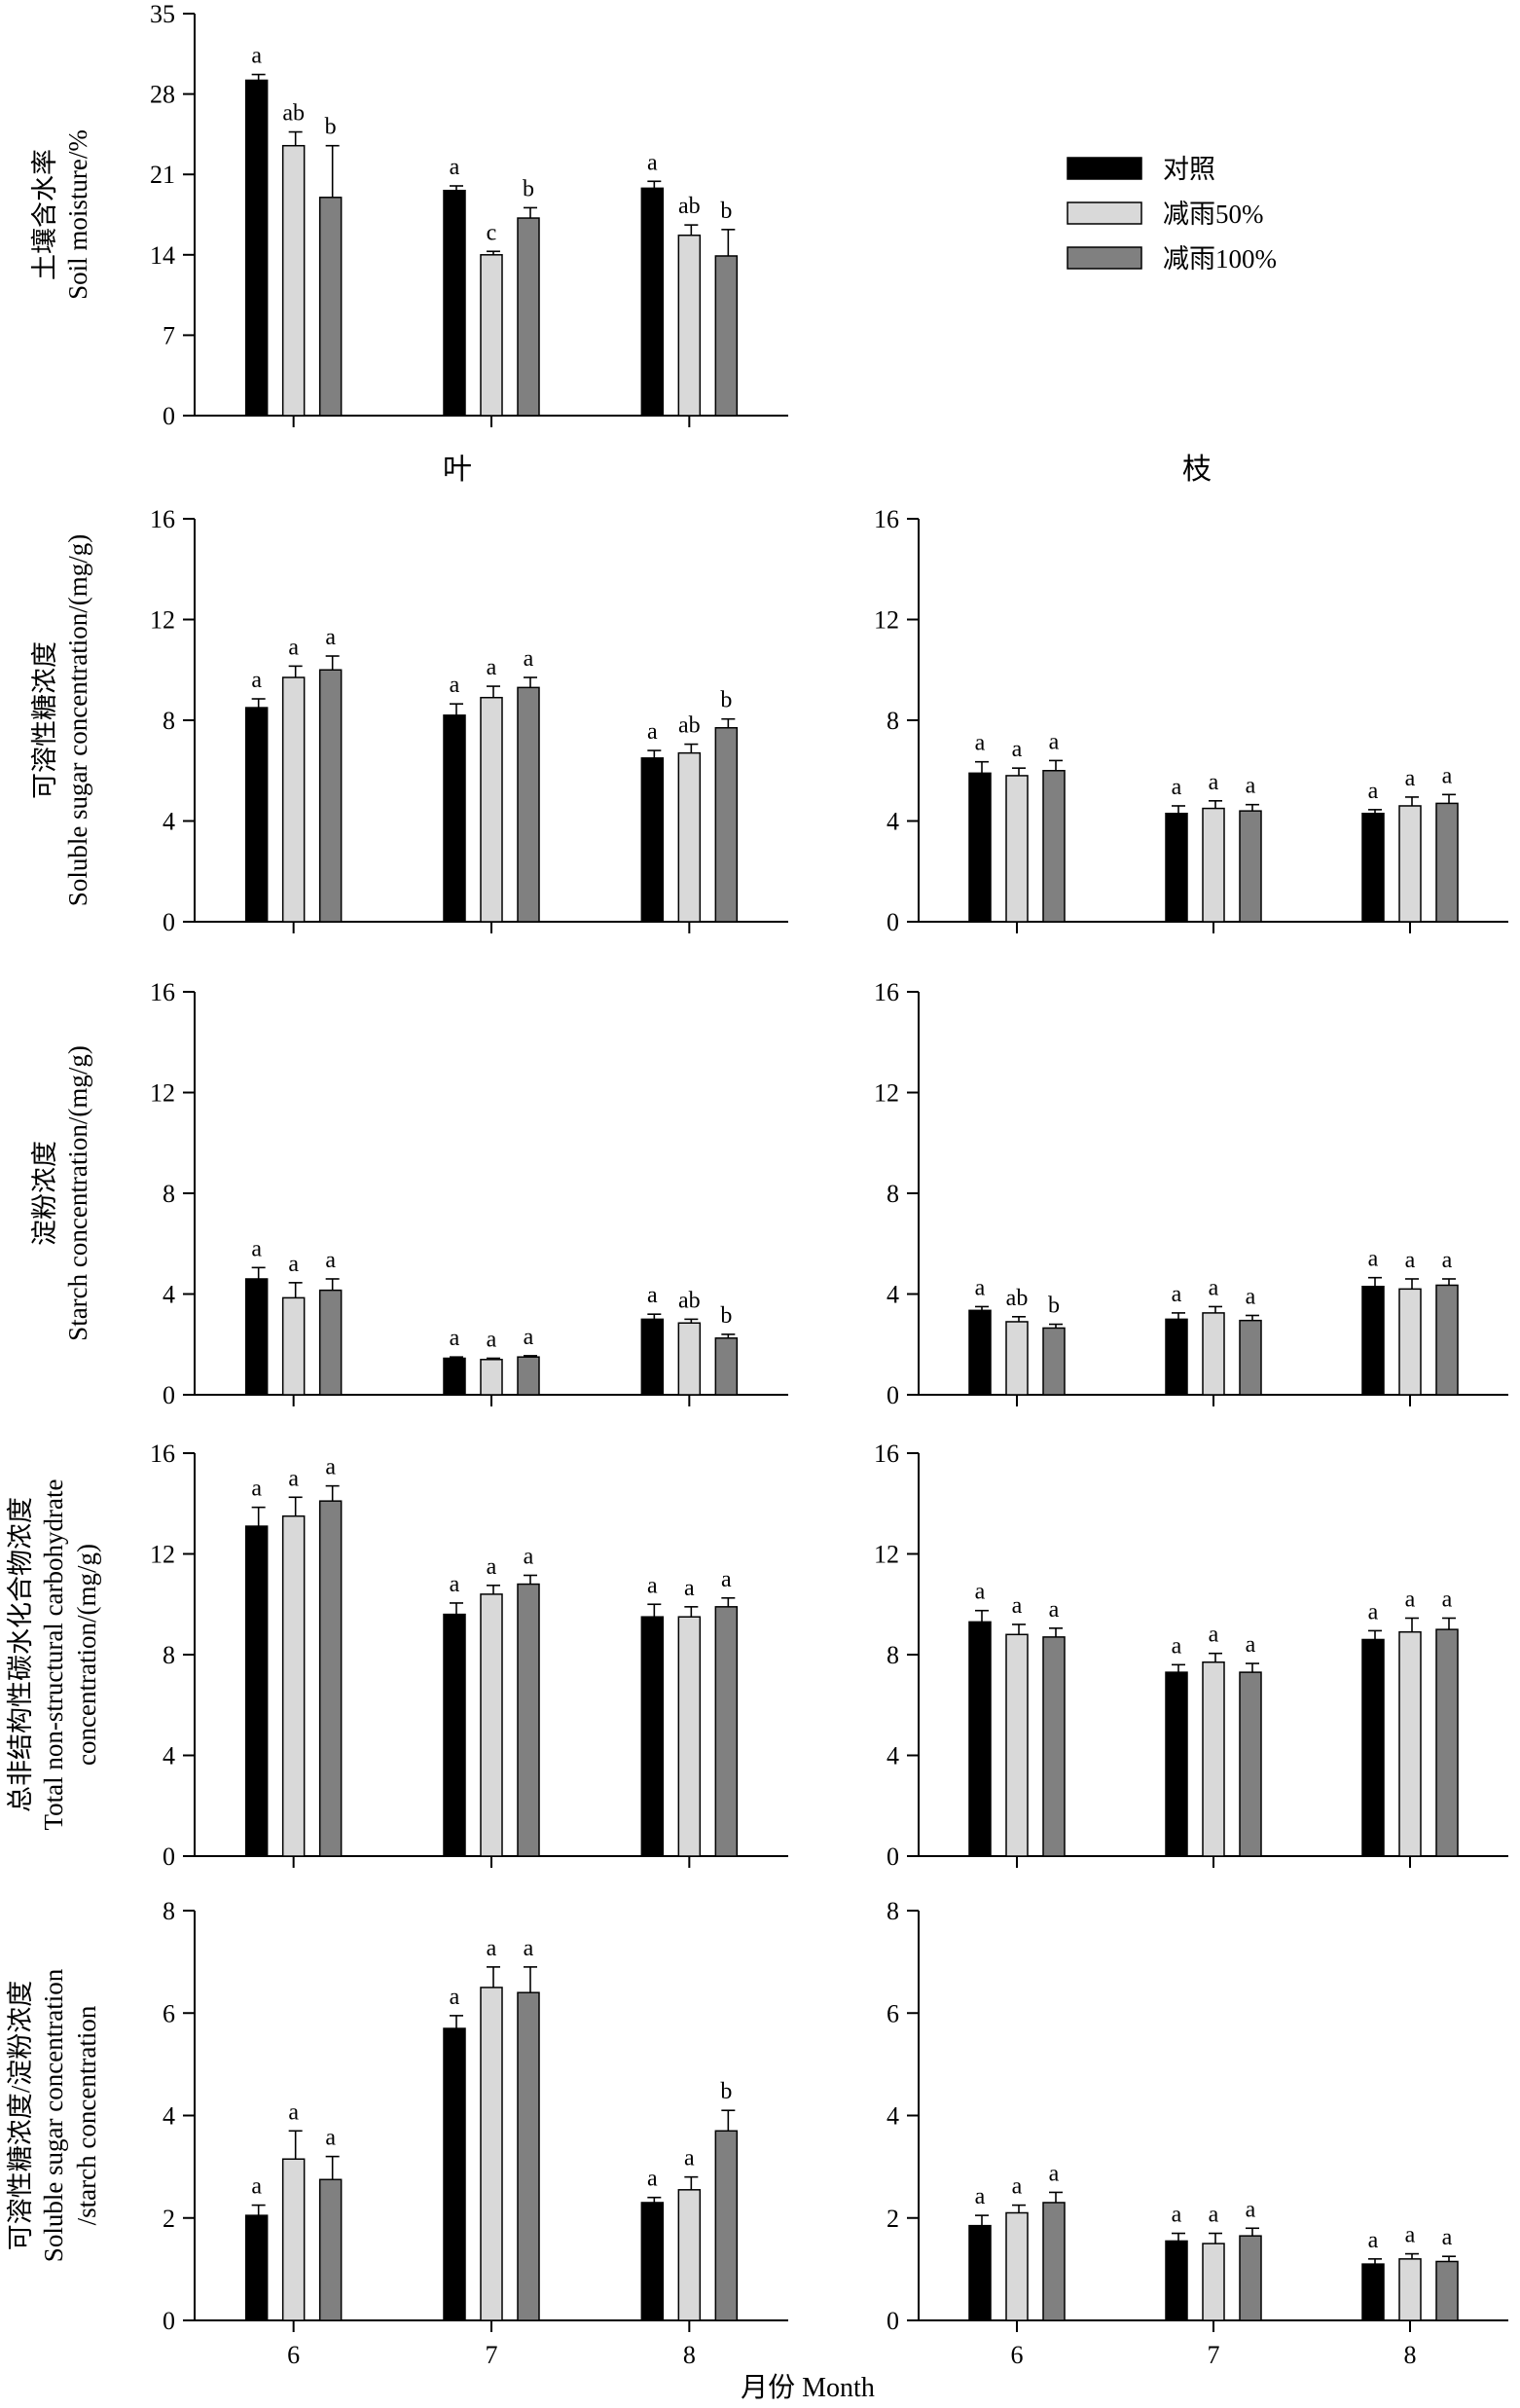 The height and width of the screenshot is (2408, 1520). I want to click on legend-label-control: 对照, so click(1189, 169).